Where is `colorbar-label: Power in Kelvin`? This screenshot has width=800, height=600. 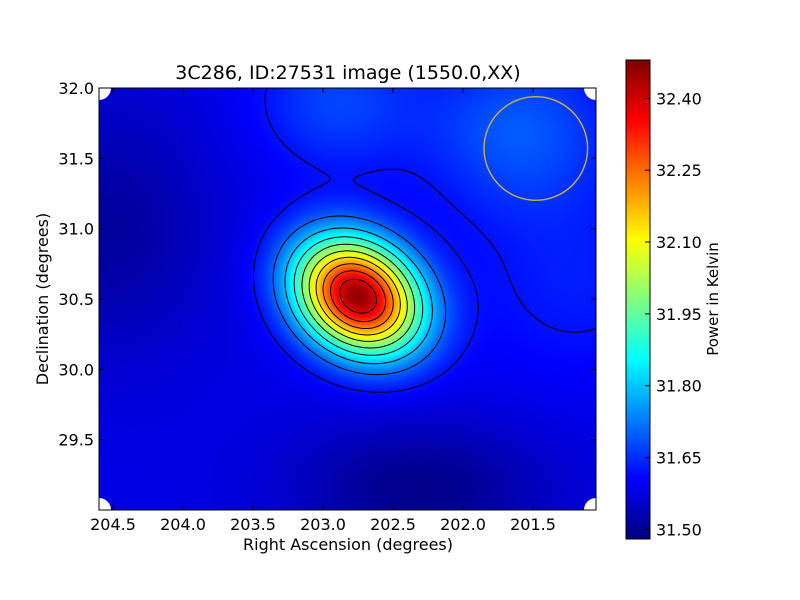
colorbar-label: Power in Kelvin is located at coordinates (713, 299).